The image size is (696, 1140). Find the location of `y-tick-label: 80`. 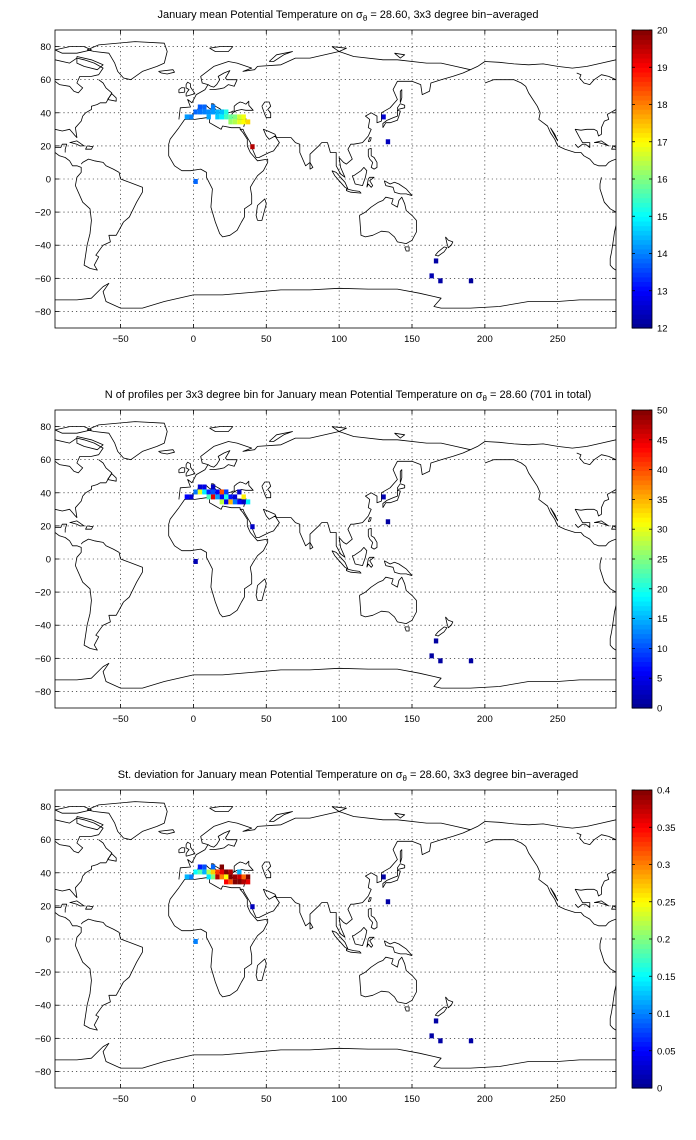

y-tick-label: 80 is located at coordinates (45, 47).